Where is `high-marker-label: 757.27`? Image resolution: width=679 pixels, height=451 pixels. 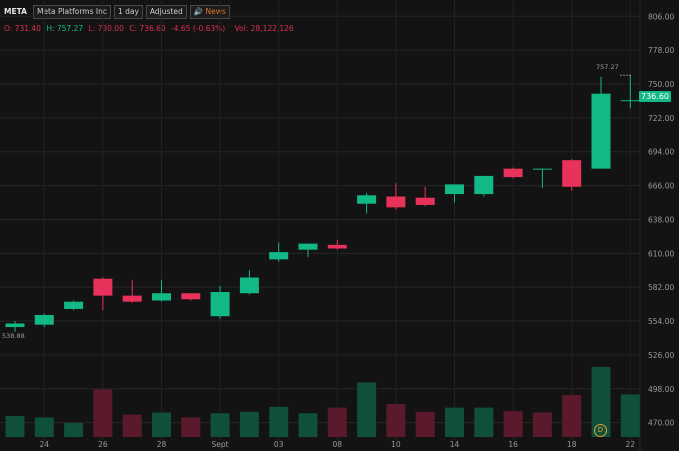
high-marker-label: 757.27 is located at coordinates (607, 67).